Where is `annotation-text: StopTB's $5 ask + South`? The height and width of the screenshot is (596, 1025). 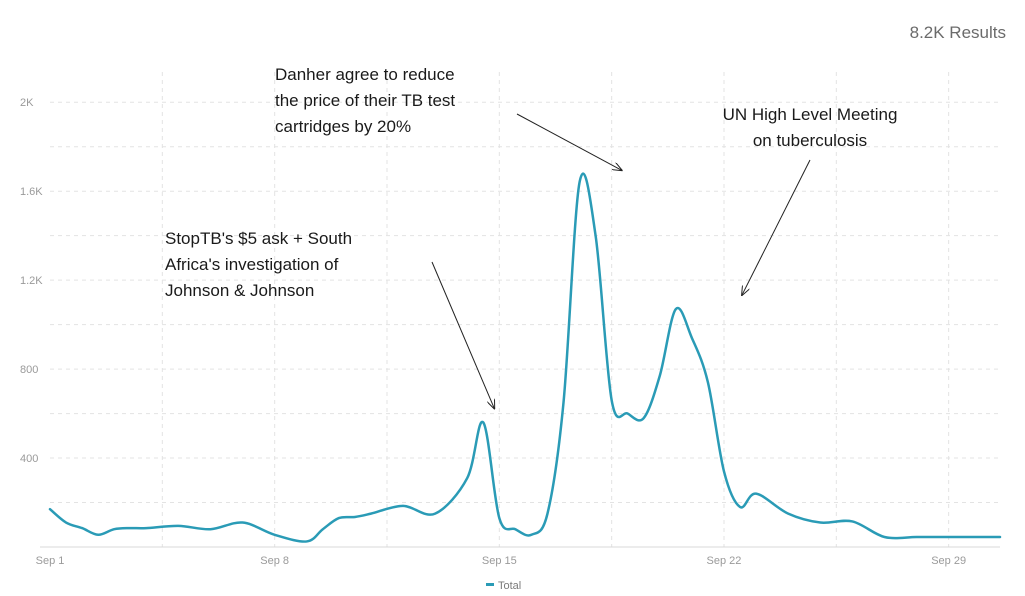 annotation-text: StopTB's $5 ask + South is located at coordinates (258, 238).